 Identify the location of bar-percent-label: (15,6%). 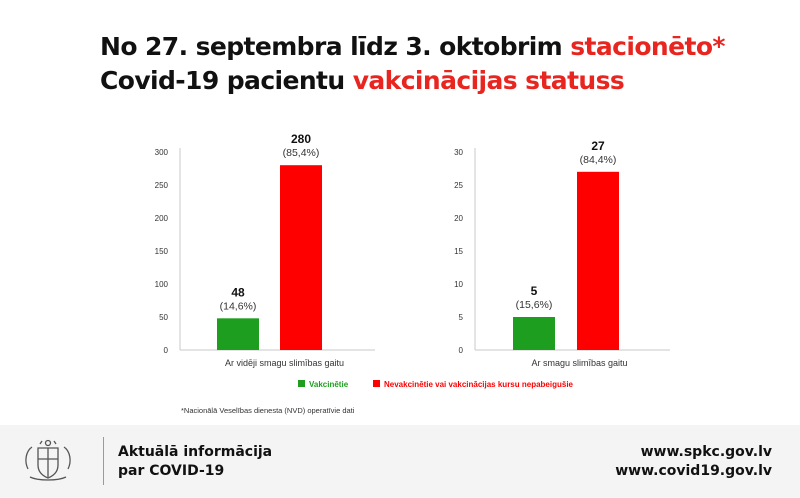
(534, 305).